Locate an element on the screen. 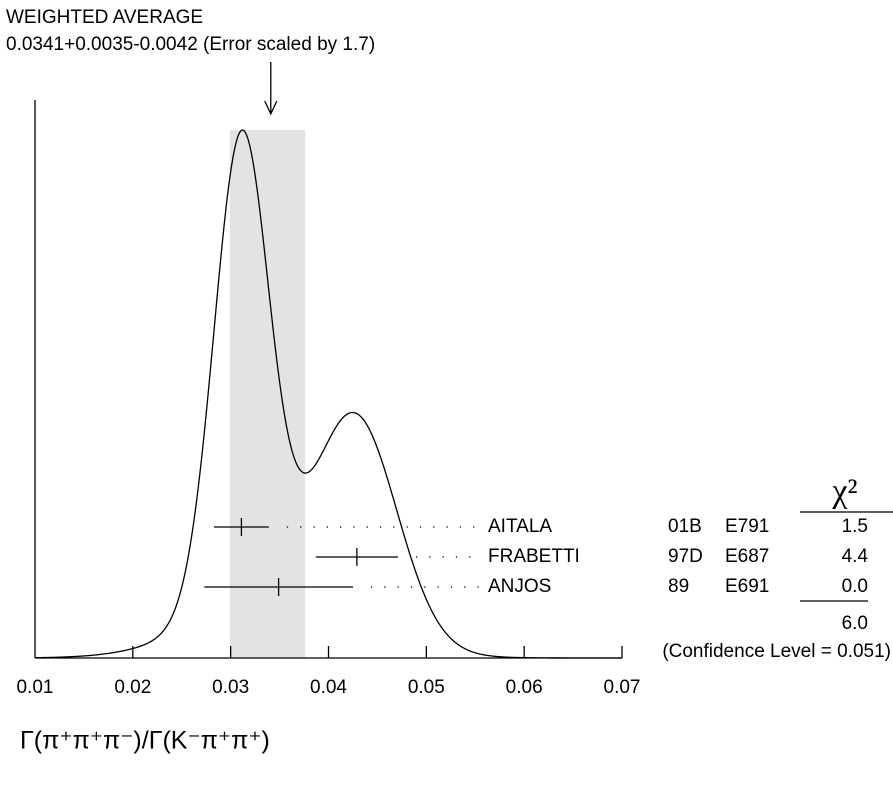 The width and height of the screenshot is (893, 793). confidence-level: (Confidence Level = 0.051) is located at coordinates (776, 651).